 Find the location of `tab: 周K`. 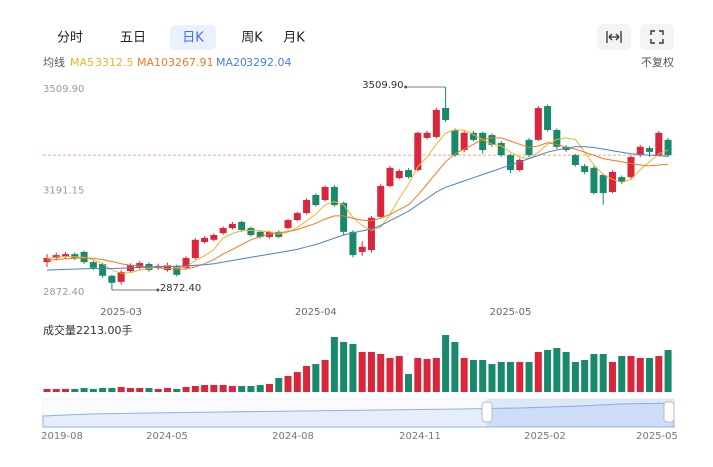

tab: 周K is located at coordinates (252, 38).